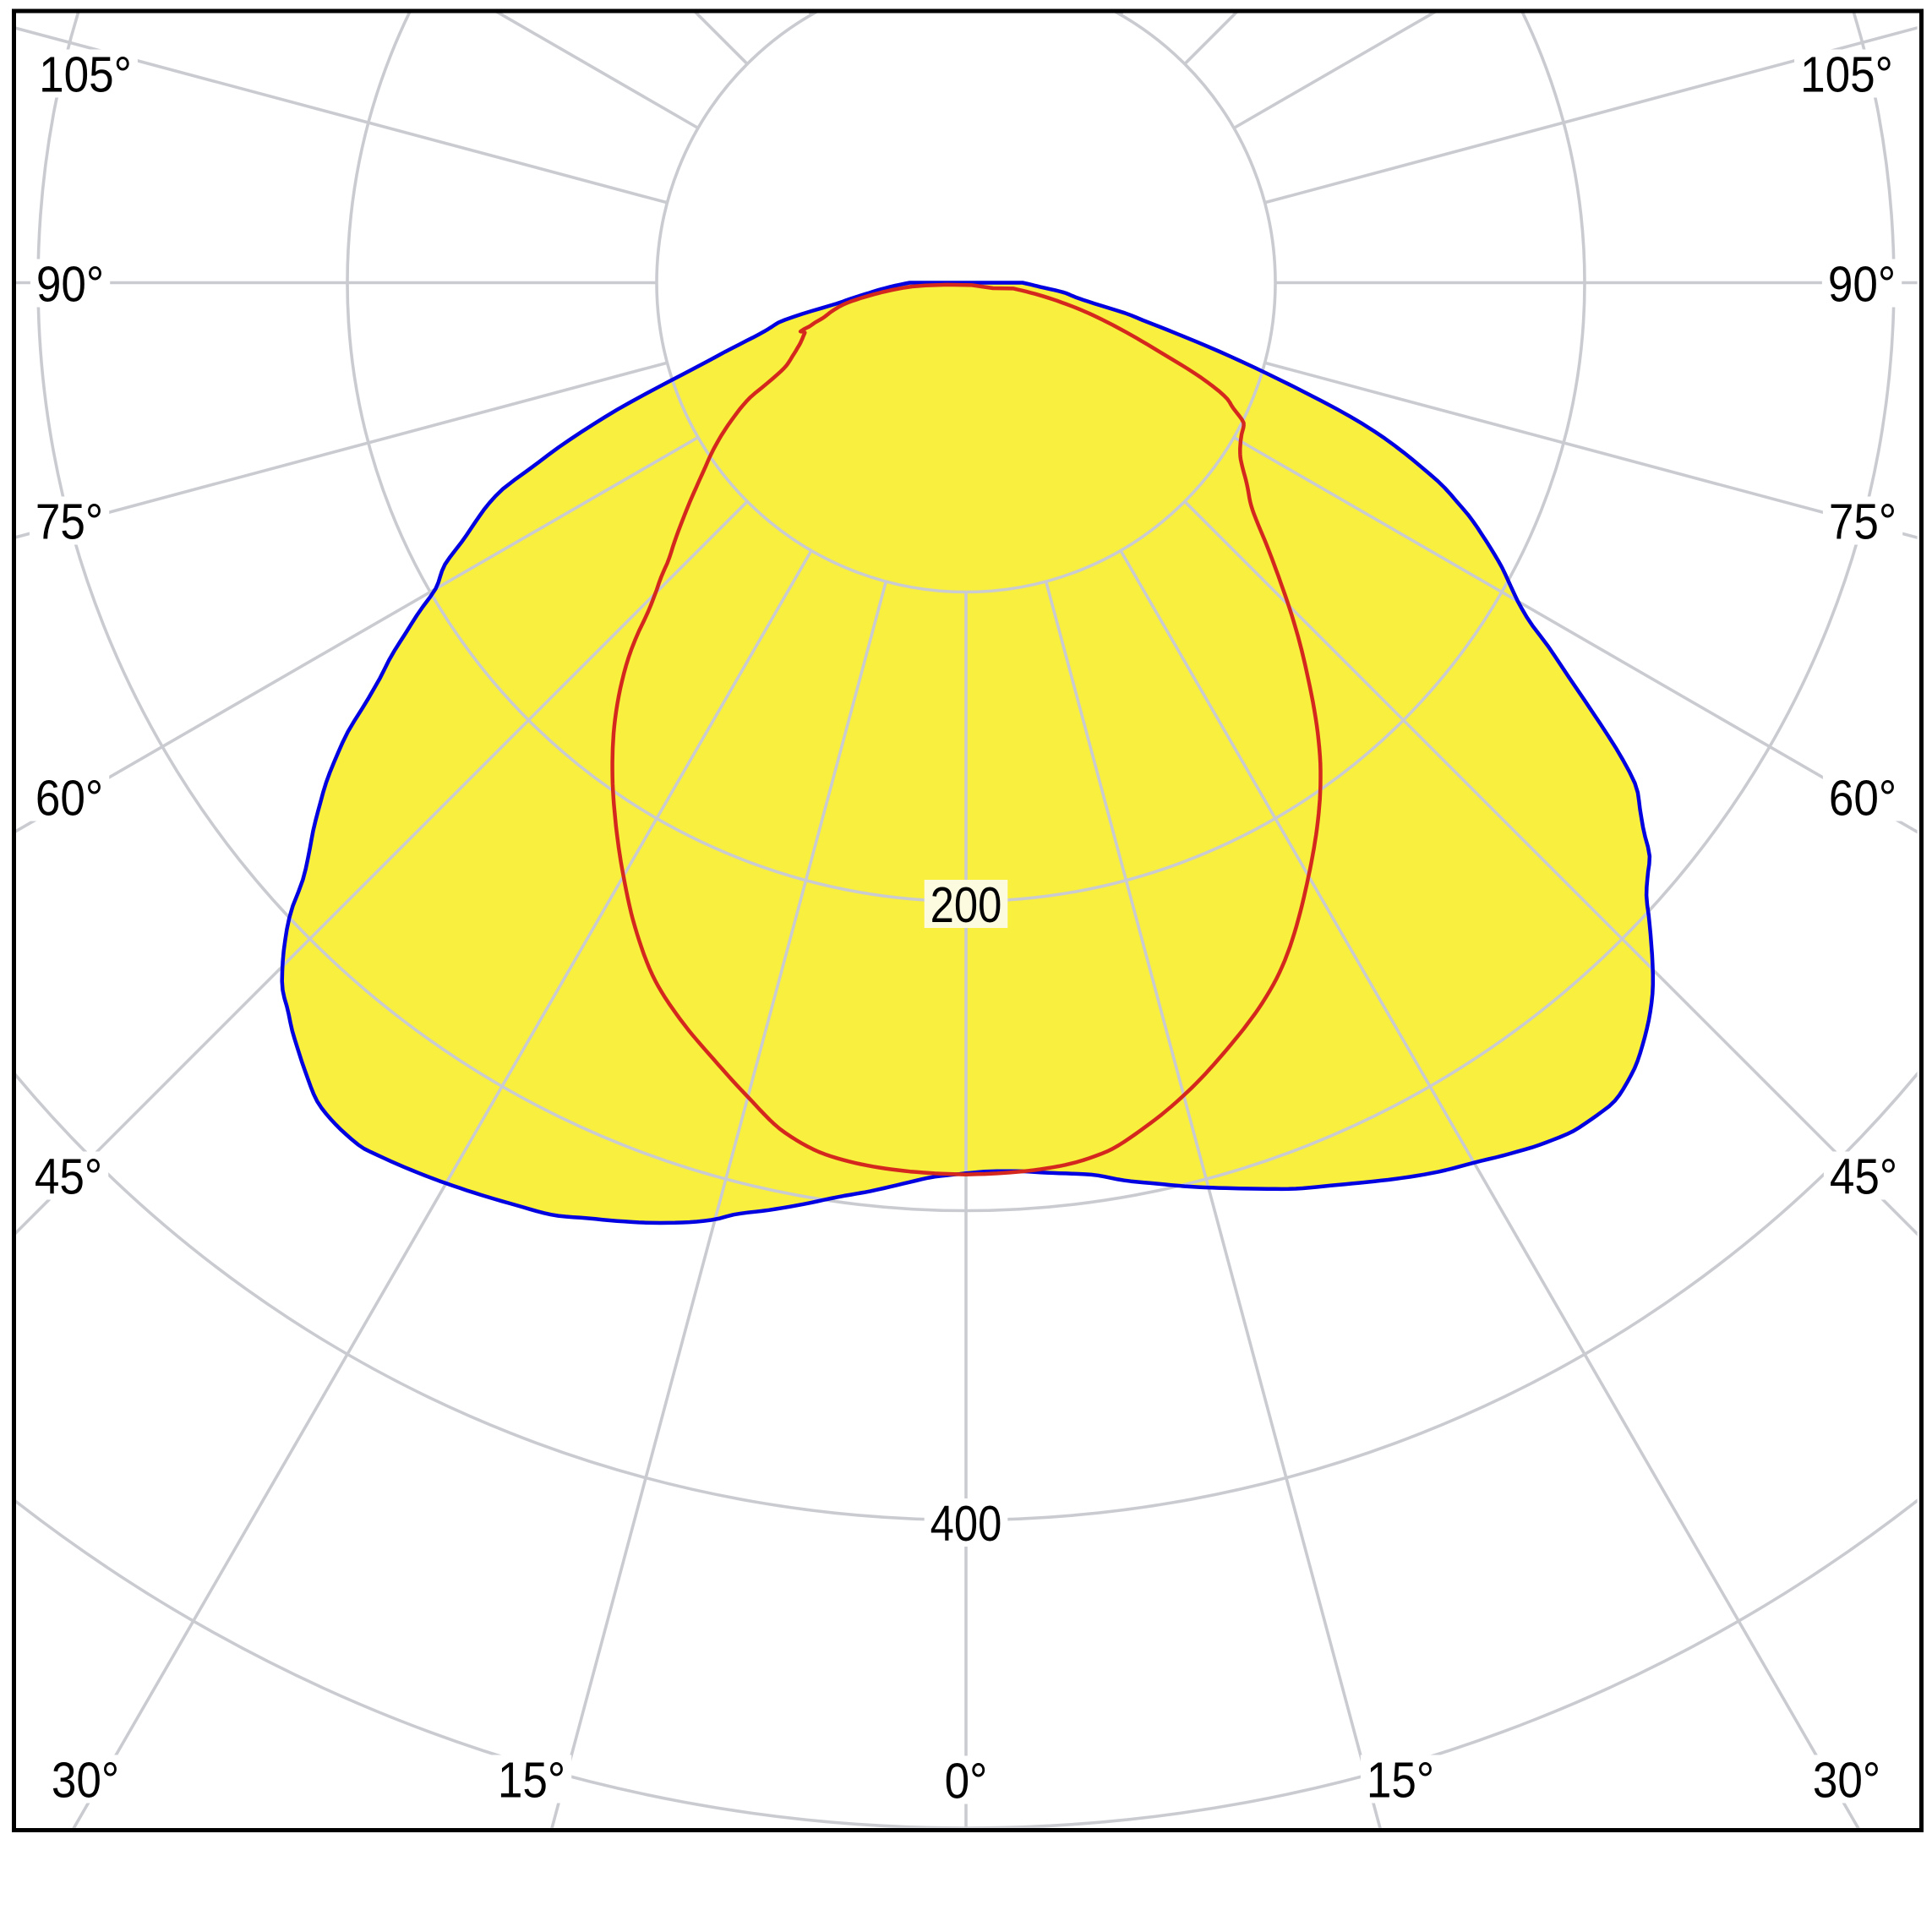 This screenshot has width=1932, height=1932. I want to click on svg-text: 0°, so click(966, 1781).